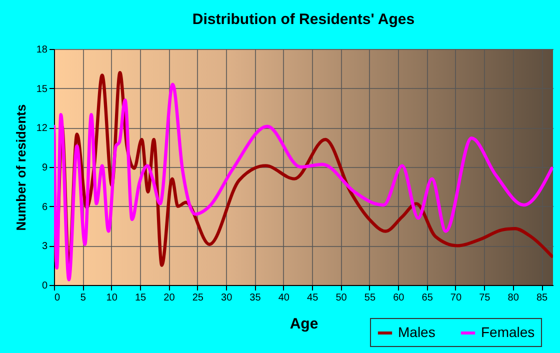 Image resolution: width=560 pixels, height=353 pixels. Describe the element at coordinates (304, 324) in the screenshot. I see `x-axis-title: Age` at that location.